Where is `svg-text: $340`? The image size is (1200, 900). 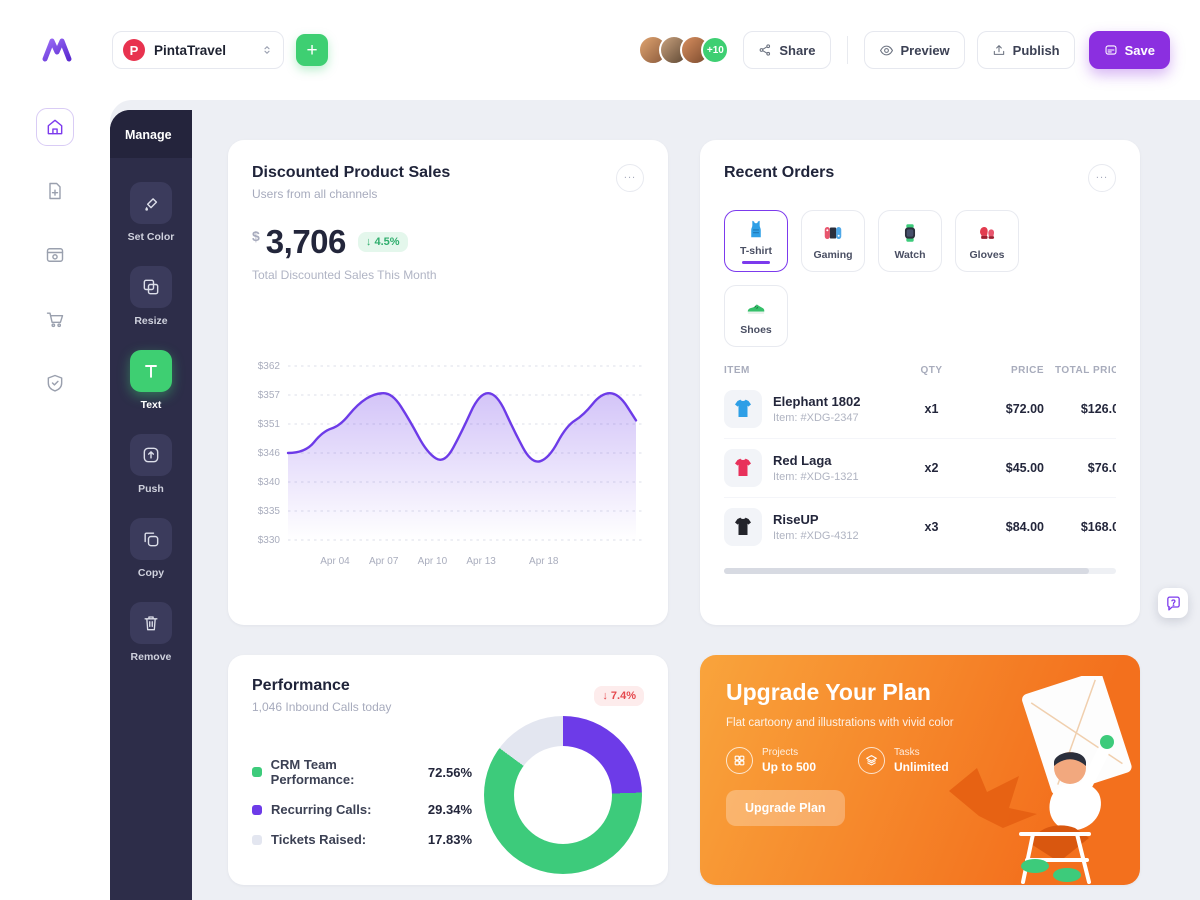
svg-text: $340 is located at coordinates (269, 482).